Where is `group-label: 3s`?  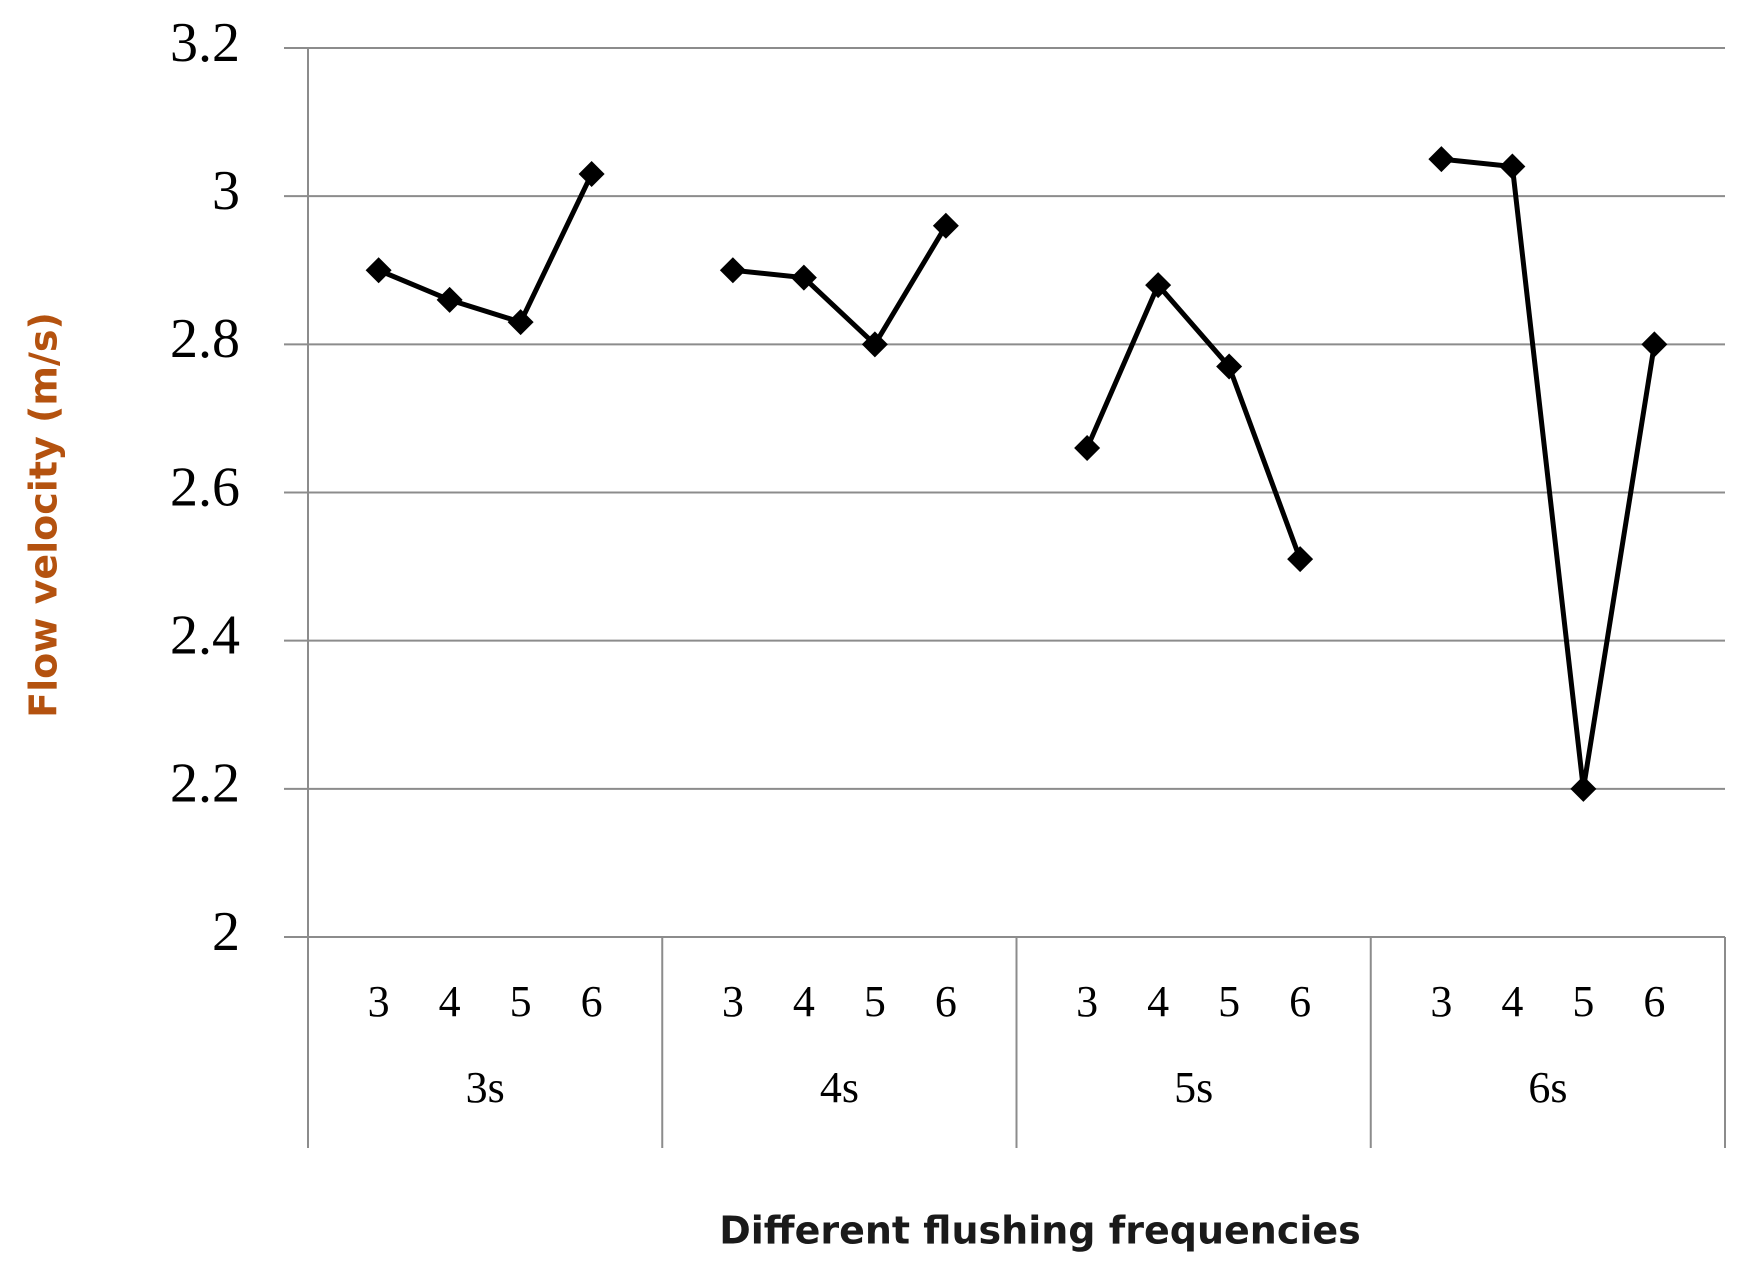 group-label: 3s is located at coordinates (485, 1087).